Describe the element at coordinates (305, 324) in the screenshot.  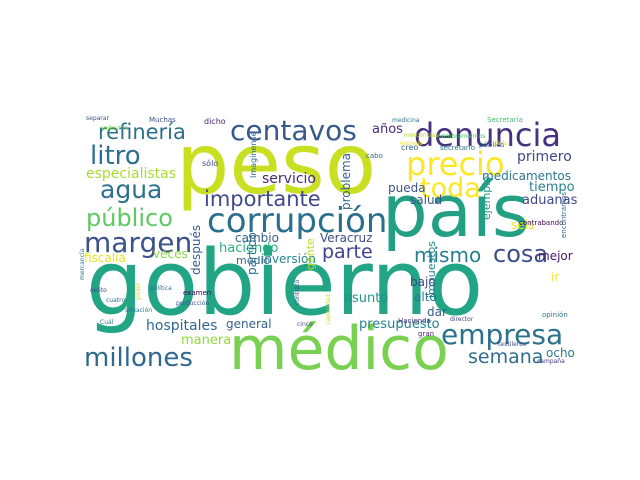
I see `cloud-word: cinco` at that location.